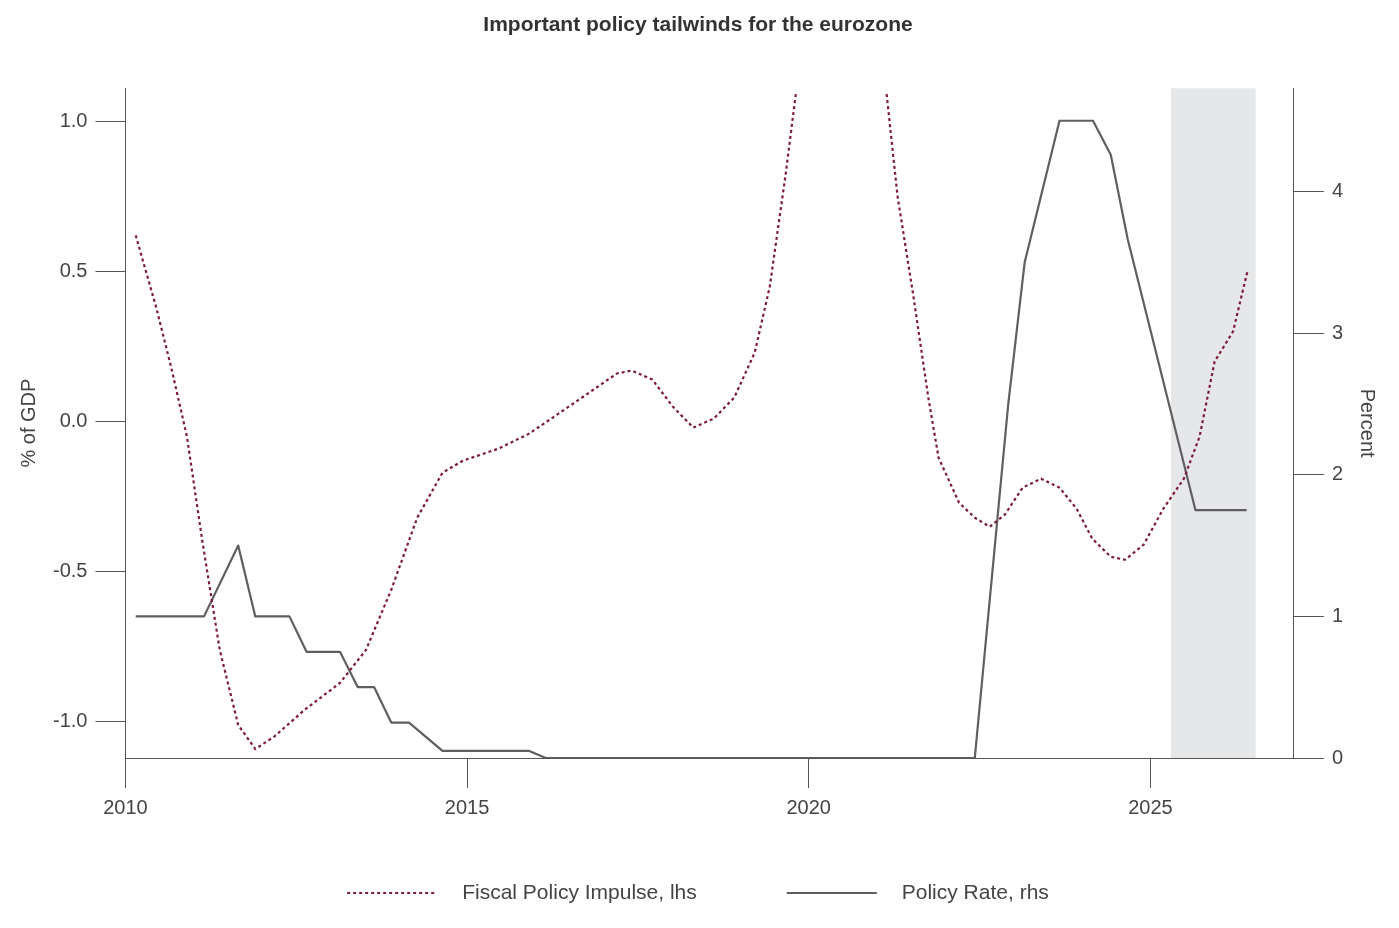 The image size is (1399, 928). What do you see at coordinates (73, 420) in the screenshot?
I see `y-tick-label: 0.0` at bounding box center [73, 420].